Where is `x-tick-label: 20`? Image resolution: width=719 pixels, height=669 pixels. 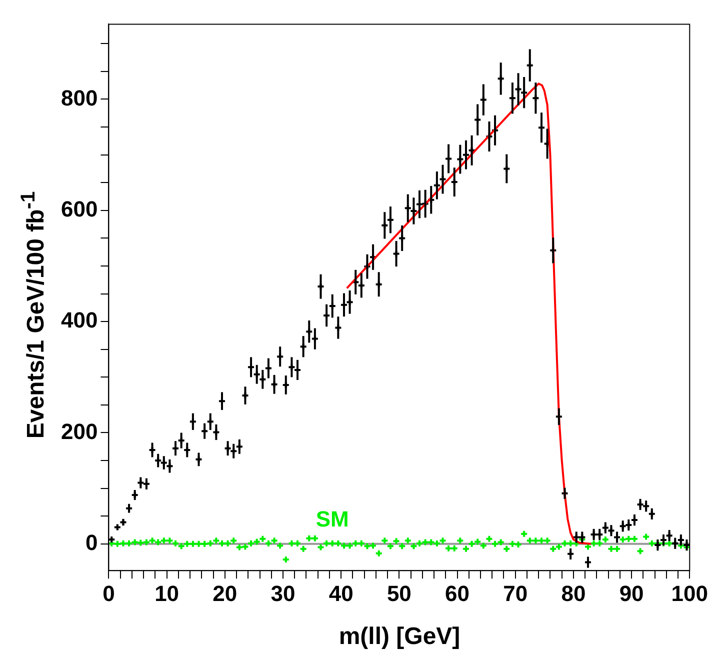 x-tick-label: 20 is located at coordinates (225, 593).